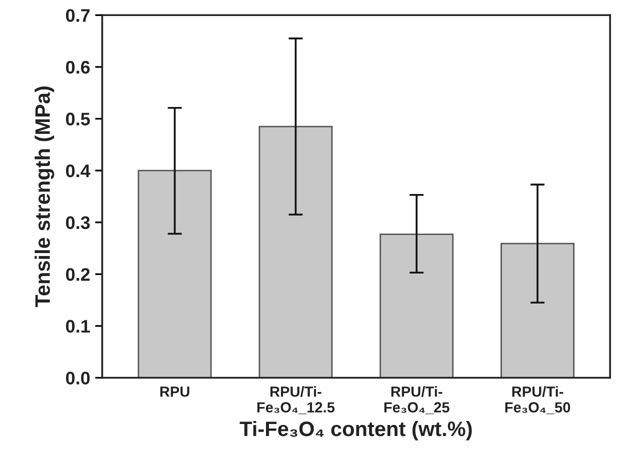 The width and height of the screenshot is (627, 459). I want to click on y-tick-label: 0.2, so click(78, 274).